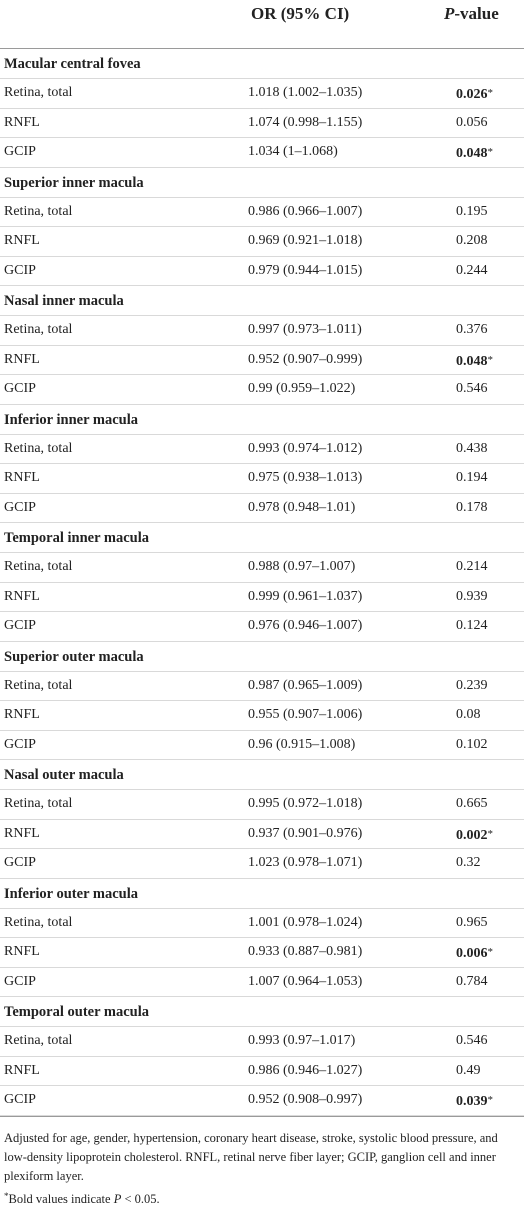 The width and height of the screenshot is (524, 1209). Describe the element at coordinates (293, 151) in the screenshot. I see `or-ci-value: 1.034 (1–1.068)` at that location.